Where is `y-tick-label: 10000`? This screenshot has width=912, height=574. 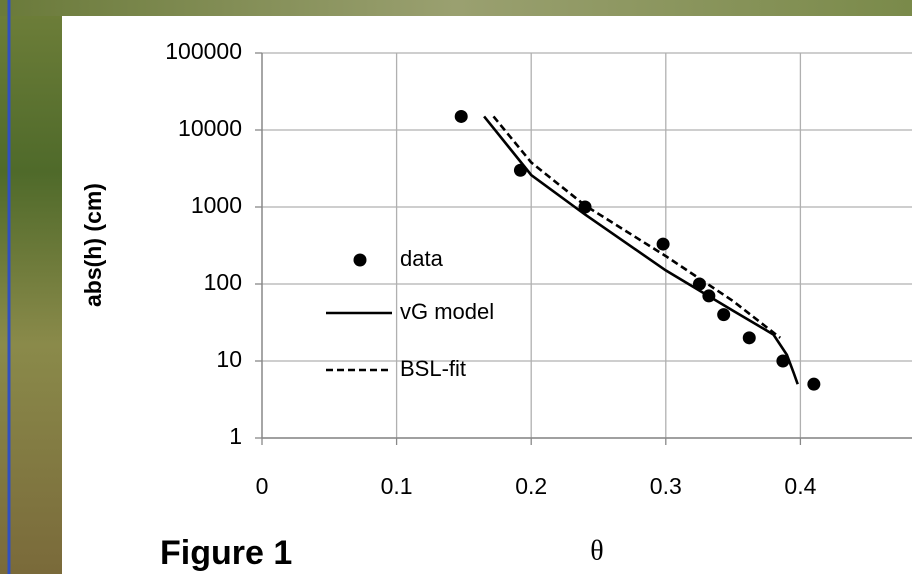
y-tick-label: 10000 is located at coordinates (210, 128).